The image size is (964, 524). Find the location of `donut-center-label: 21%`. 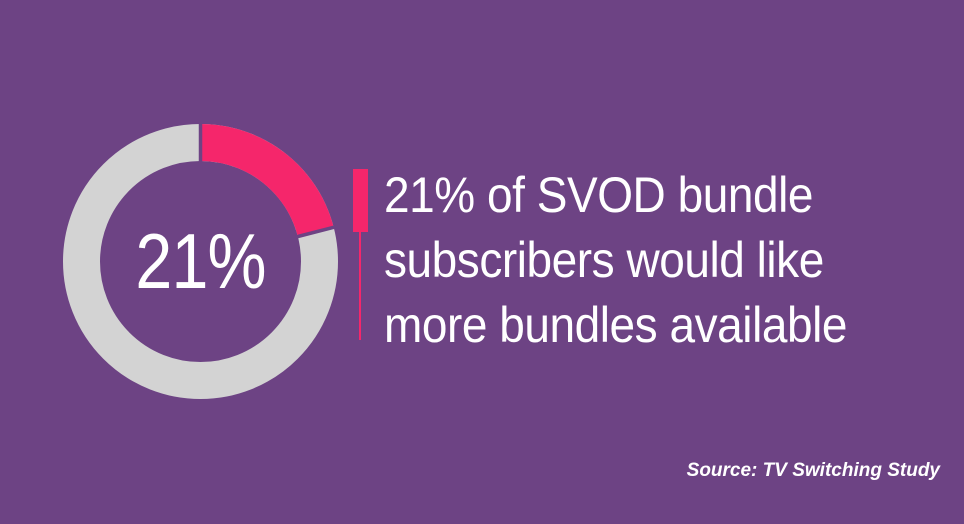

donut-center-label: 21% is located at coordinates (200, 261).